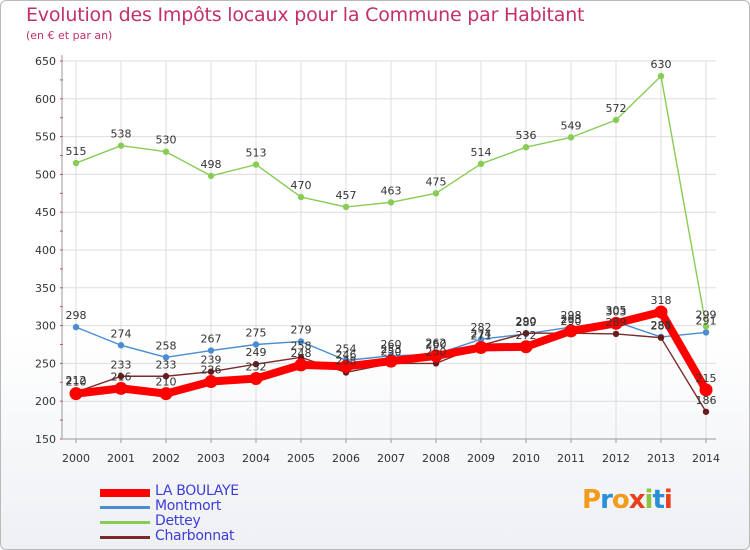 Image resolution: width=750 pixels, height=550 pixels. I want to click on data-label: 238, so click(346, 360).